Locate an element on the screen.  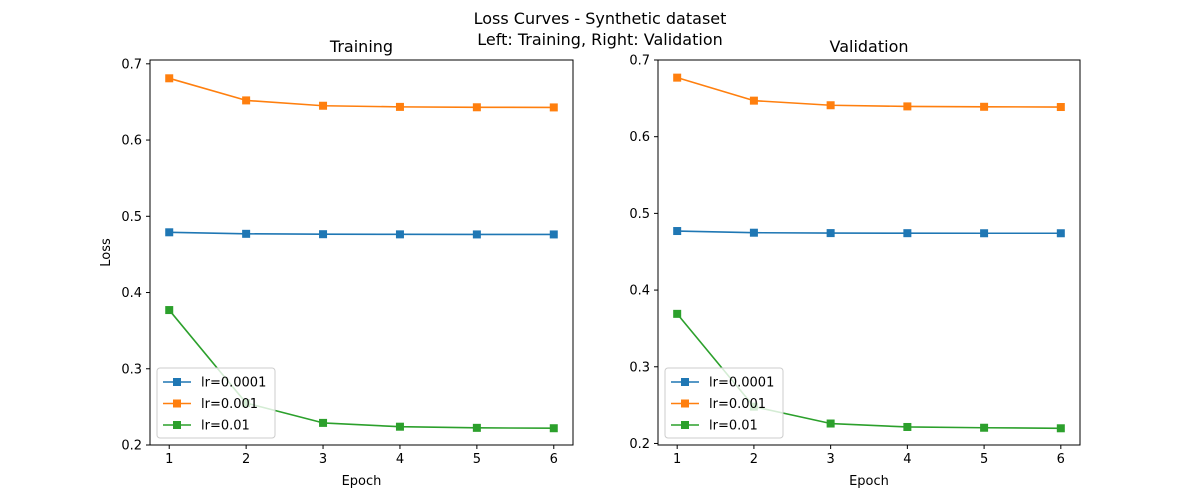
figure-title-line1: Loss Curves - Synthetic dataset is located at coordinates (600, 18).